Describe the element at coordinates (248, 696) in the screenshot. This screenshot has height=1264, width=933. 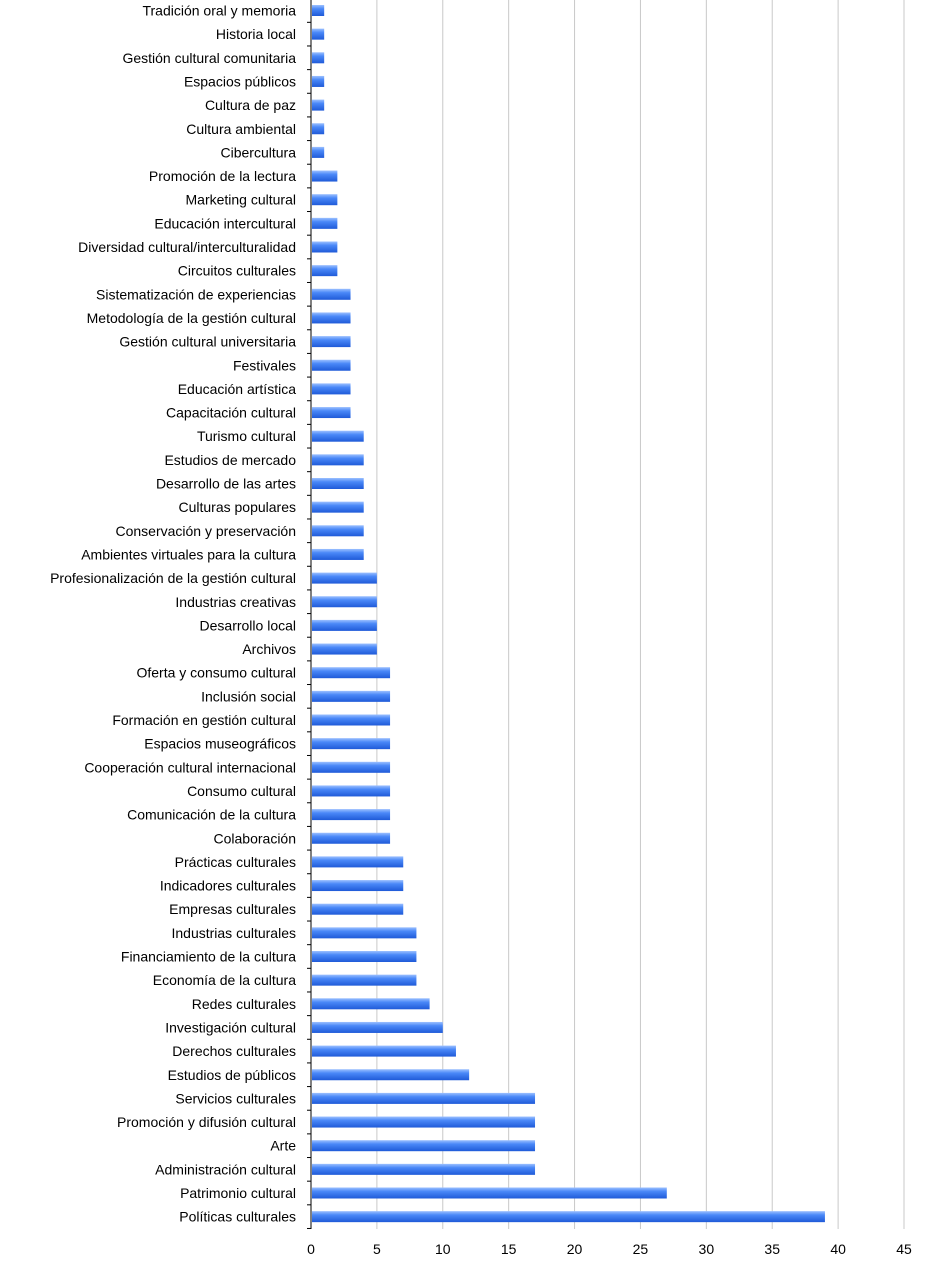
I see `category-label: Inclusión social` at that location.